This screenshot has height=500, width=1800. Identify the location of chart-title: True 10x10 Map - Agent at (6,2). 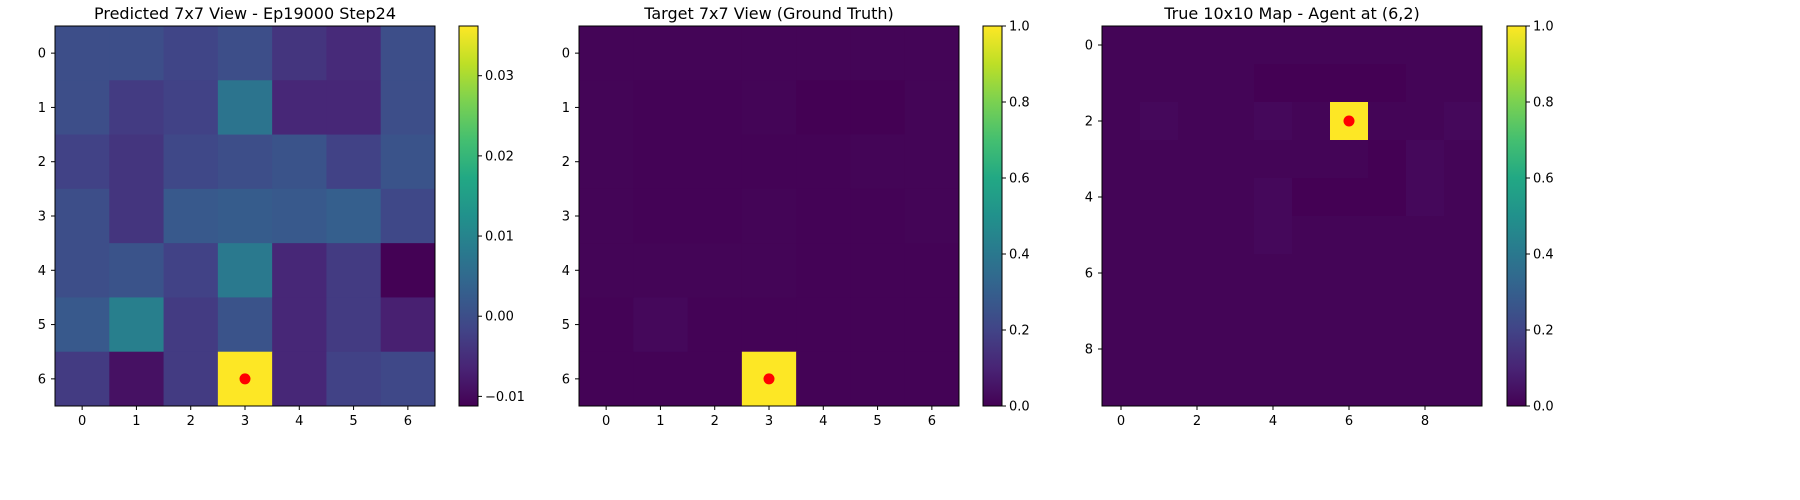
(1291, 13).